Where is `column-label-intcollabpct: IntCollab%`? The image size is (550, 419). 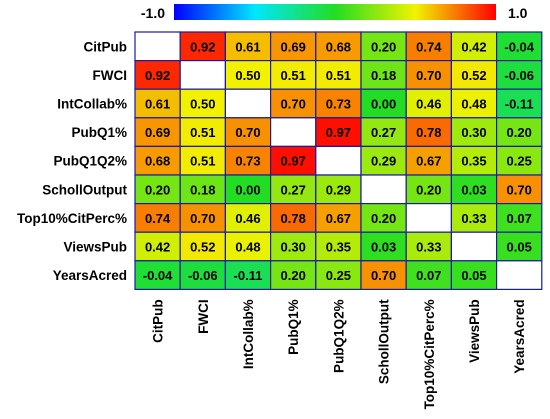
column-label-intcollabpct: IntCollab% is located at coordinates (248, 334).